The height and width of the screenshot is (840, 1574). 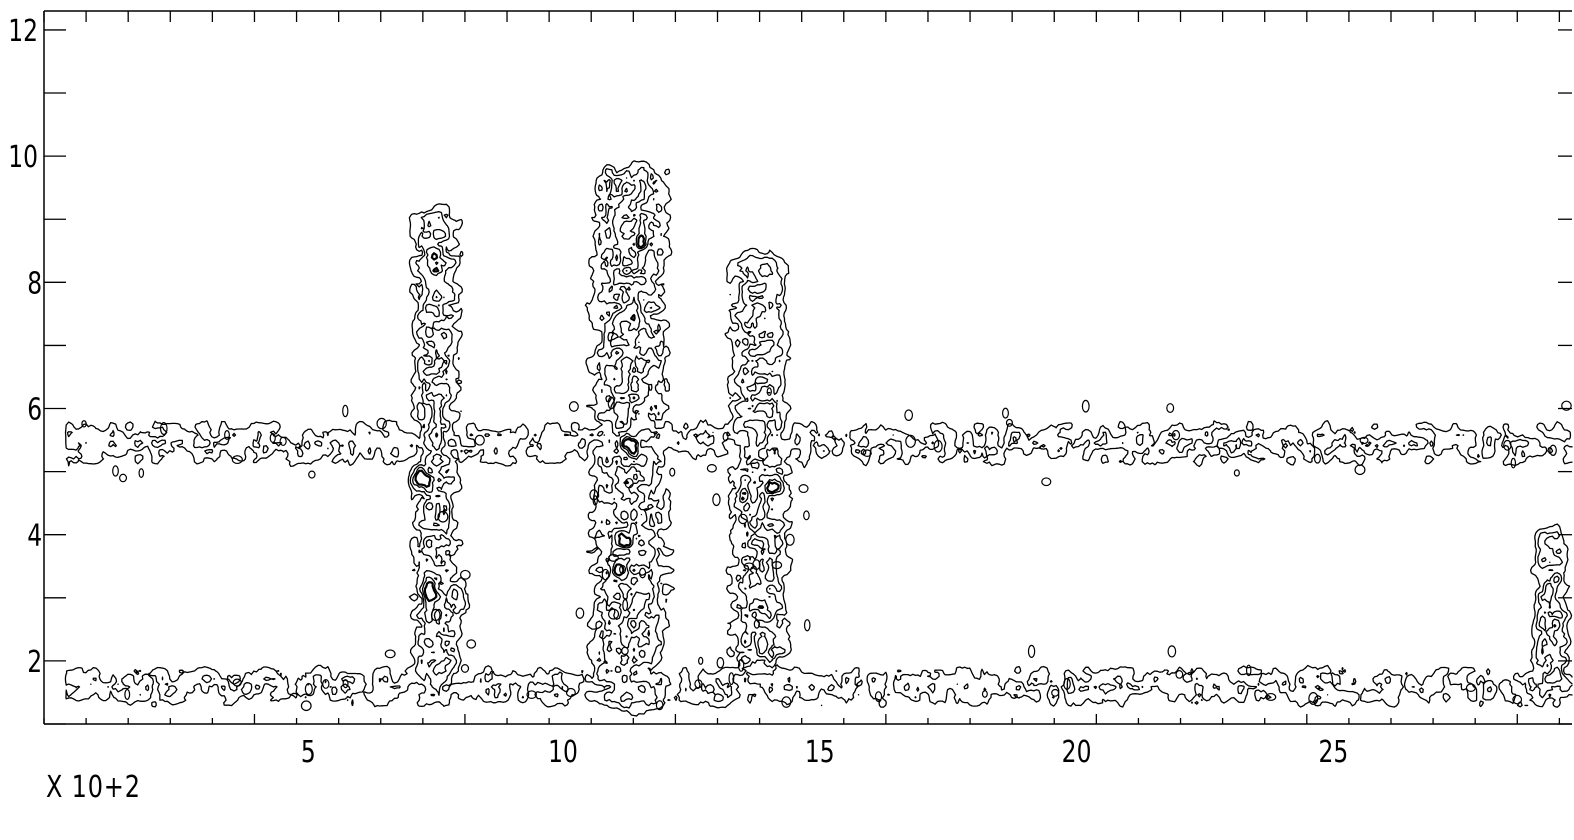 I want to click on y-tick-label: 8, so click(x=34, y=284).